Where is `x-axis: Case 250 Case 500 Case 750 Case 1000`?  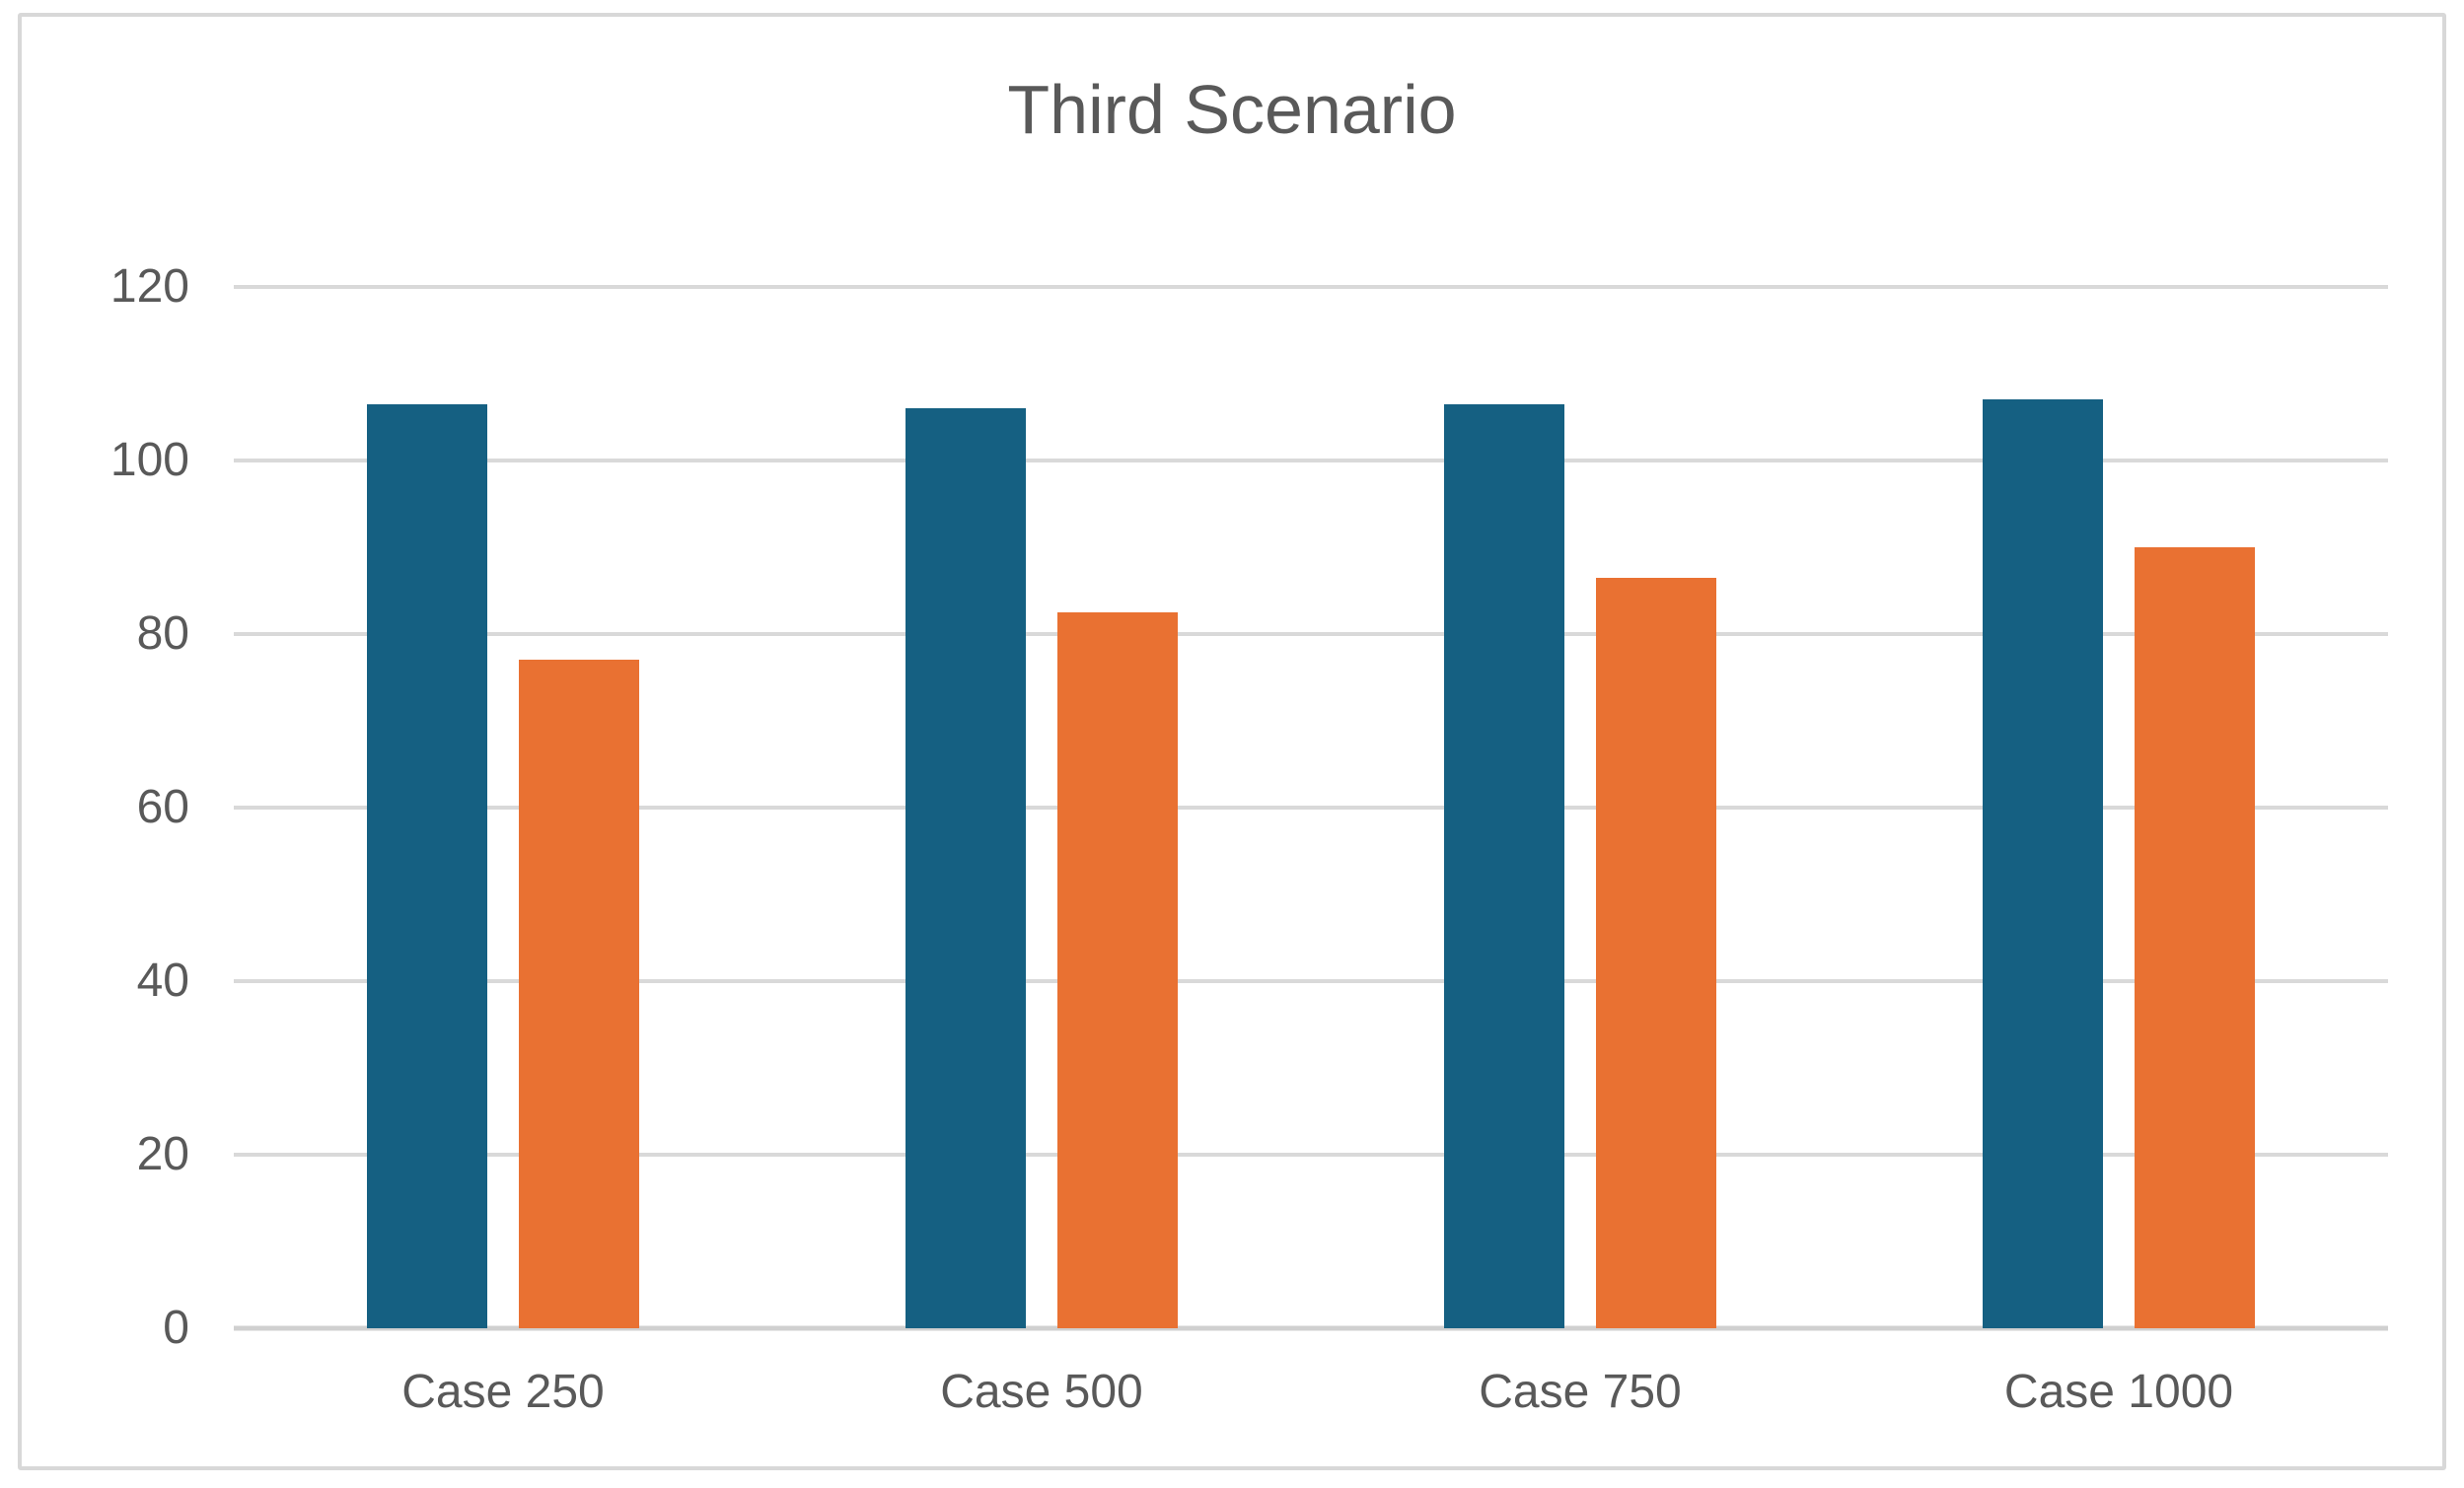 x-axis: Case 250 Case 500 Case 750 Case 1000 is located at coordinates (1311, 1393).